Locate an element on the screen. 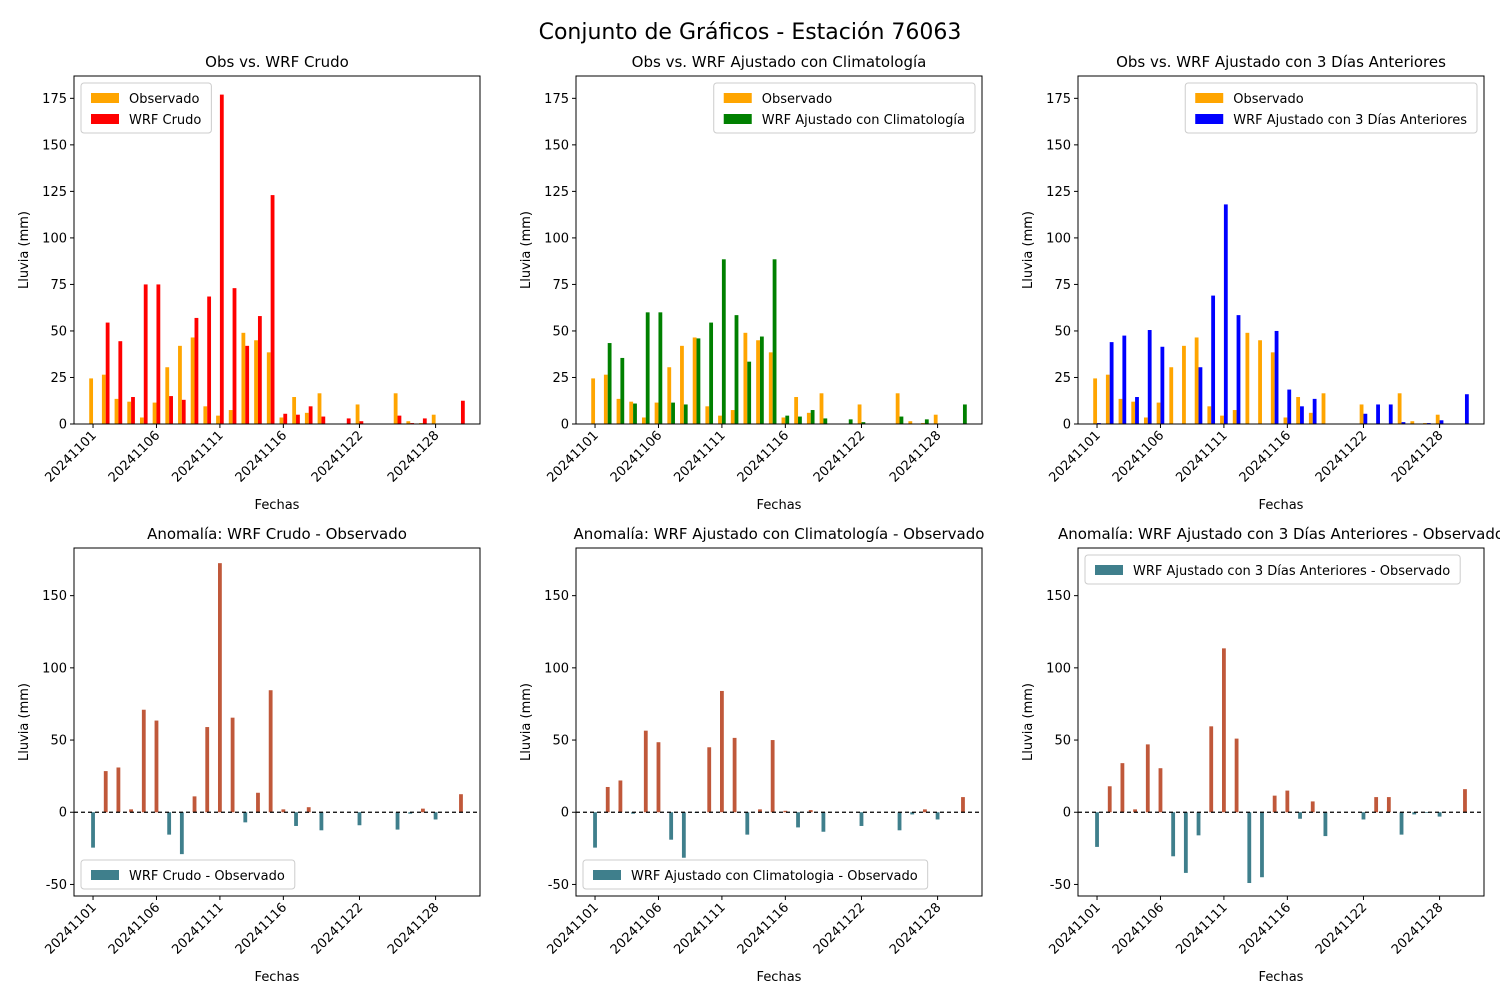 The width and height of the screenshot is (1500, 1000). legend: WRF Crudo - Observado is located at coordinates (188, 874).